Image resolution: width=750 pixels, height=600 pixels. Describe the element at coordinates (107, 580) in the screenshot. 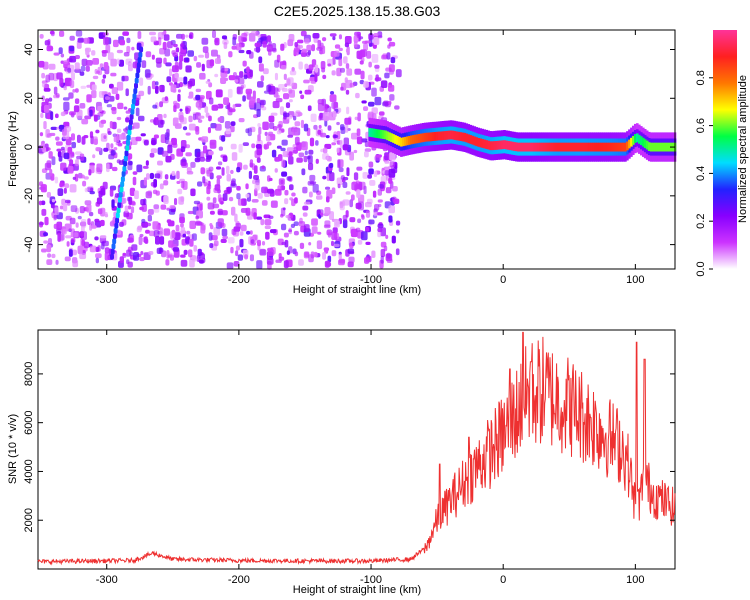

I see `x-tick-label: -300` at that location.